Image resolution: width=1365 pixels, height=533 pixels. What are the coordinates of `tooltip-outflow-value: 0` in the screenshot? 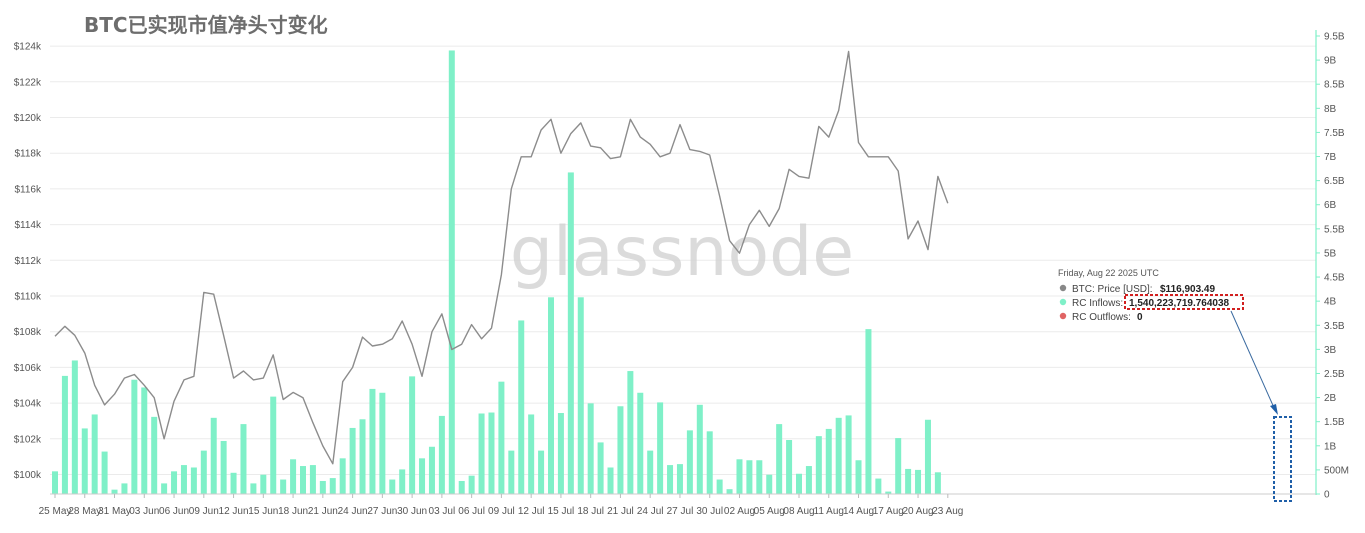 It's located at (1140, 317).